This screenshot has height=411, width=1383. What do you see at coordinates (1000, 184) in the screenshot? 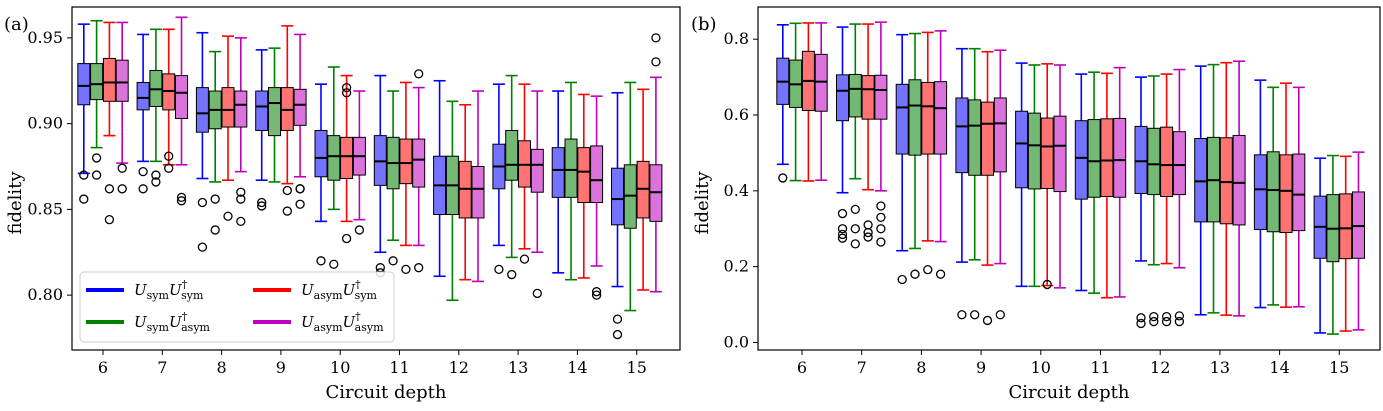
I see `box-b-s3-d9` at bounding box center [1000, 184].